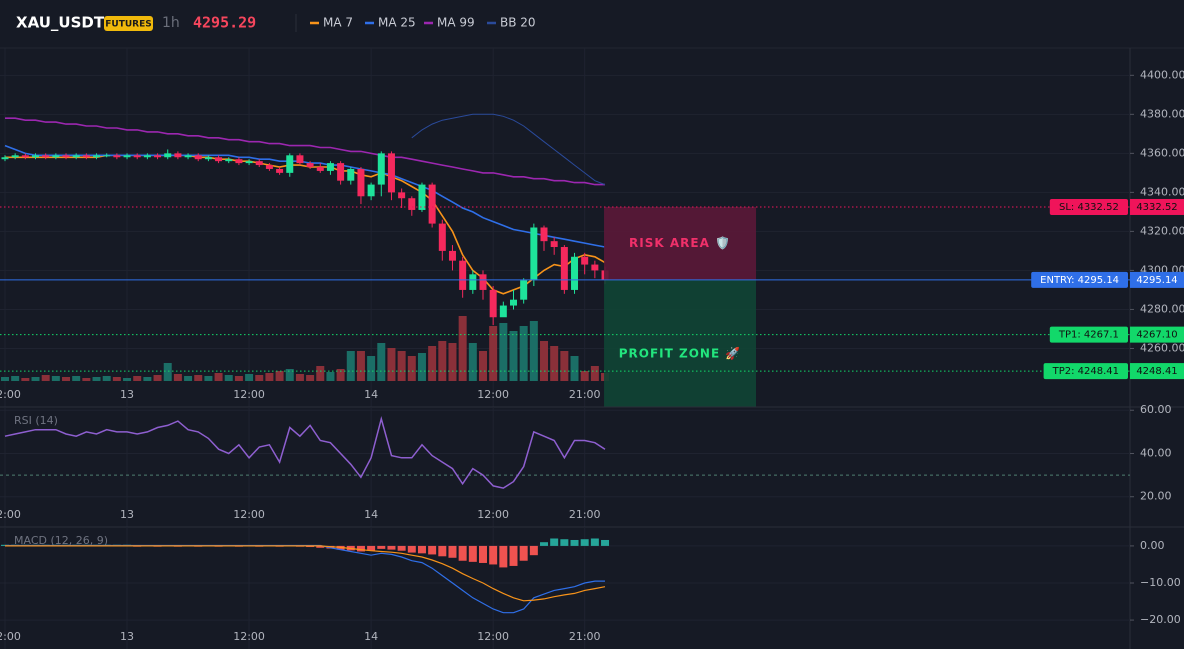 This screenshot has height=649, width=1184. Describe the element at coordinates (397, 23) in the screenshot. I see `legend-label: MA 25` at that location.